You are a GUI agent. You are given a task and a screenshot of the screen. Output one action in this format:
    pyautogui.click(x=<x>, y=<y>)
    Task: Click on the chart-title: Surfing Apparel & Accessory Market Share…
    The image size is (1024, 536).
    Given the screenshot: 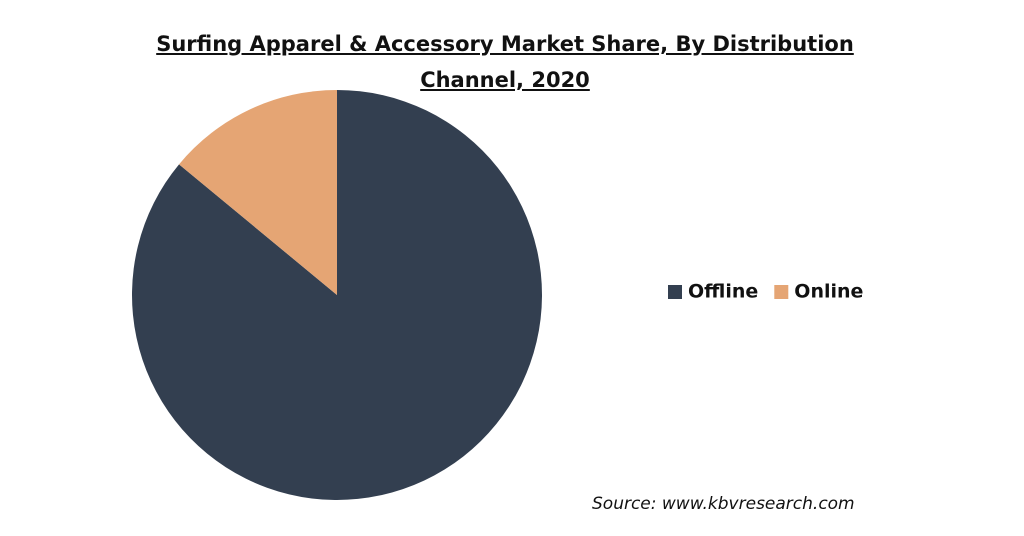 What is the action you would take?
    pyautogui.click(x=505, y=62)
    